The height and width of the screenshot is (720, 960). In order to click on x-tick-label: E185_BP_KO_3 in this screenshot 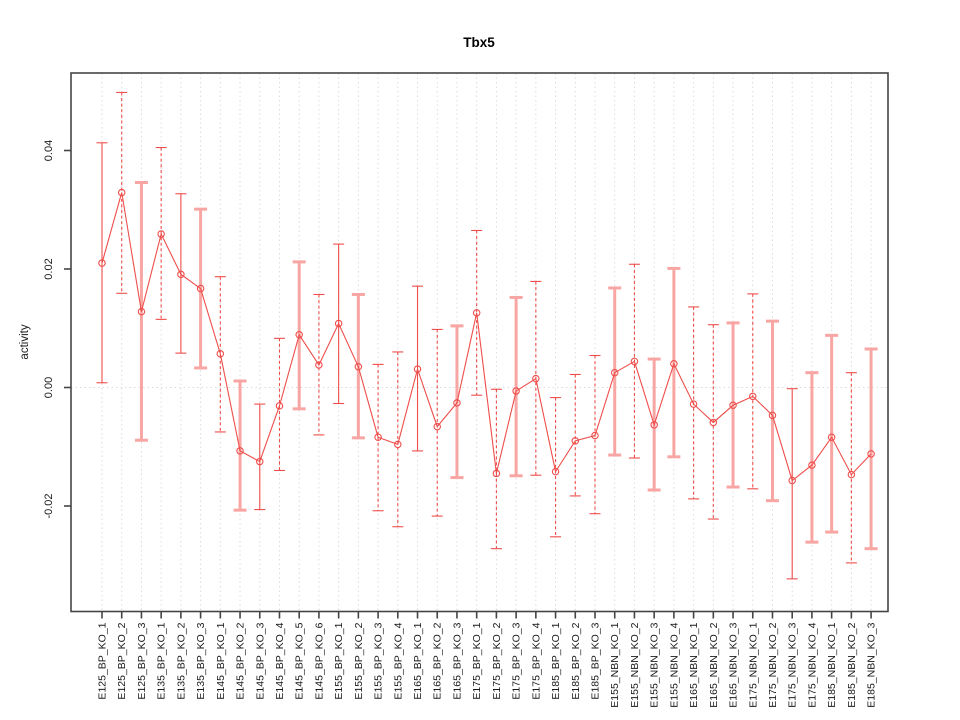, I will do `click(596, 660)`.